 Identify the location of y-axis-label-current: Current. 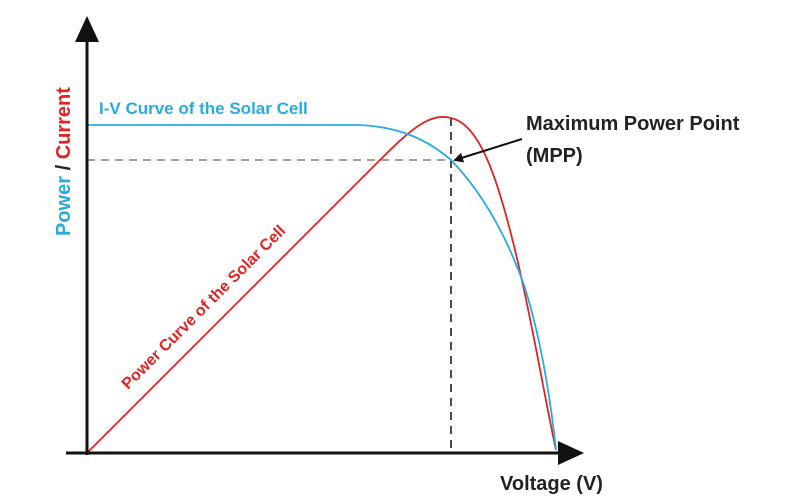
(64, 123).